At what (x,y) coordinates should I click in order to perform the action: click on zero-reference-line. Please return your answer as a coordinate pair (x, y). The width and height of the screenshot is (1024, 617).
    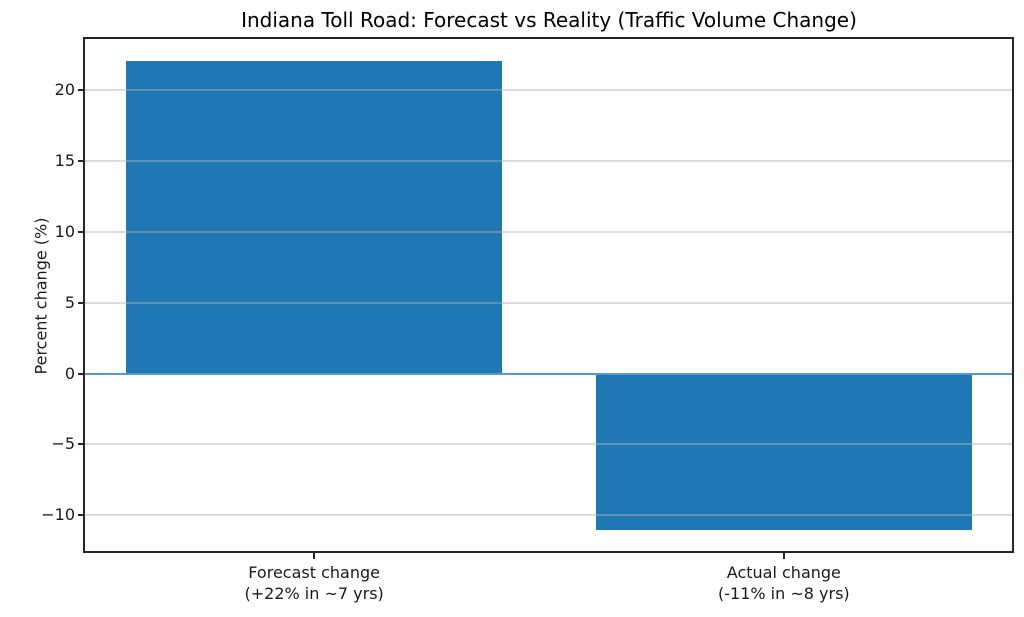
    Looking at the image, I should click on (549, 373).